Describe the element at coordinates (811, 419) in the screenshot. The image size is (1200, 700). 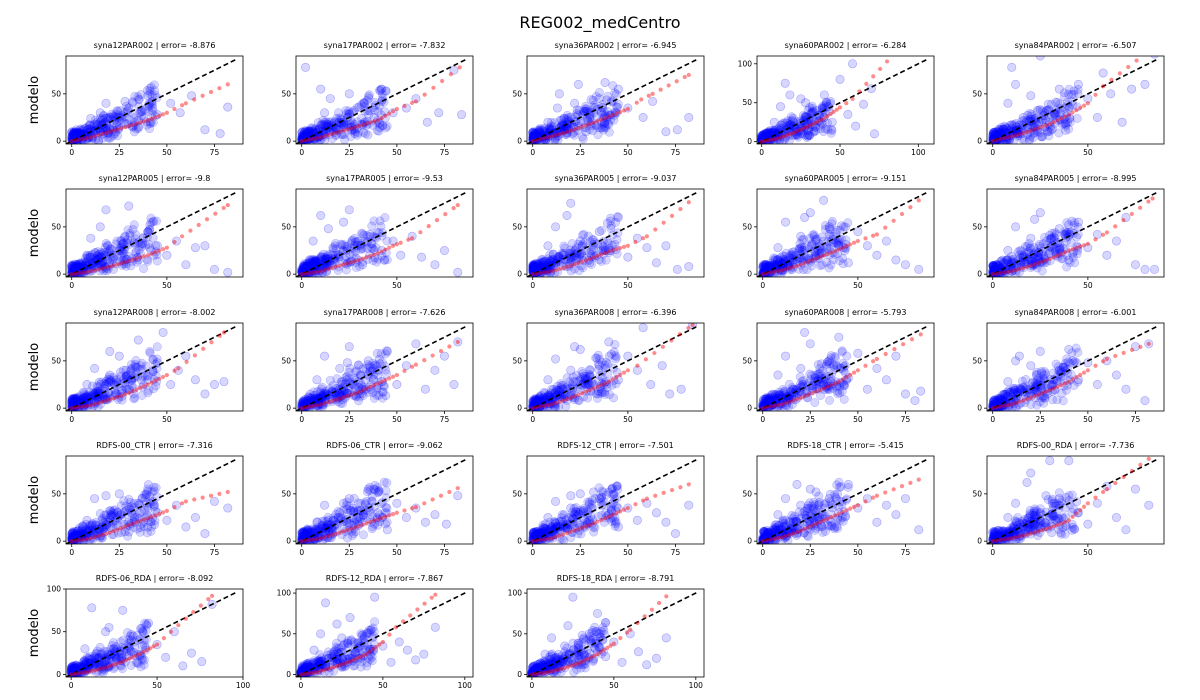
I see `x-tick-label: 25` at that location.